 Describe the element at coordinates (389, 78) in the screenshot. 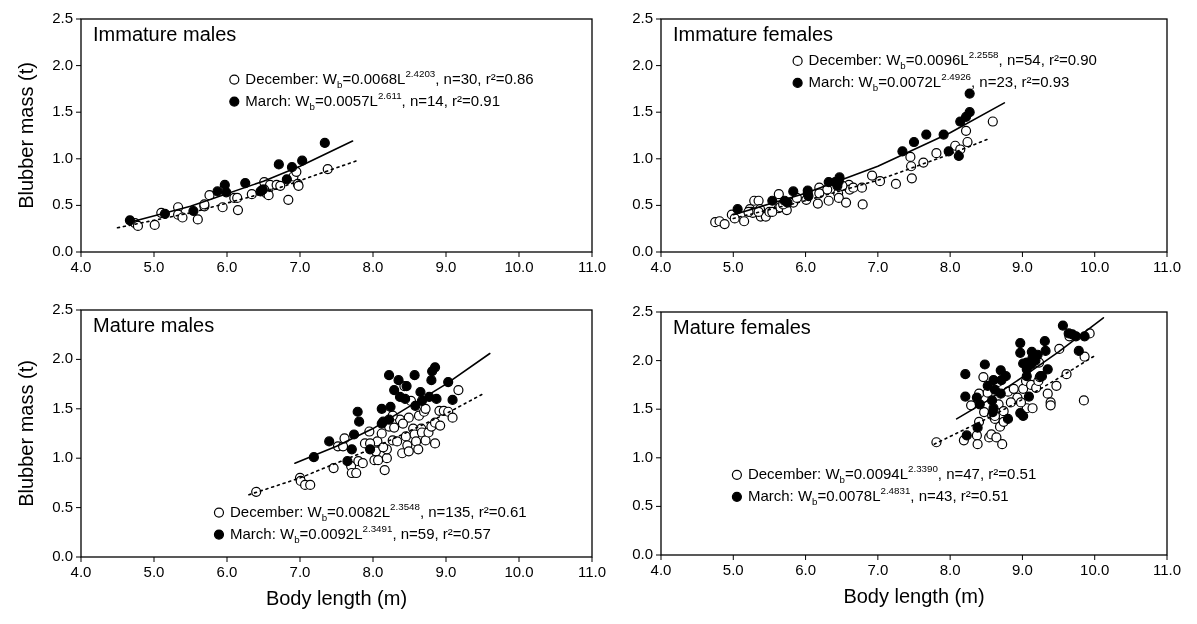

I see `legend-label: December: W$_{b}$=0.0068L$^{2.4203}$, n=30, r²=0.86` at that location.